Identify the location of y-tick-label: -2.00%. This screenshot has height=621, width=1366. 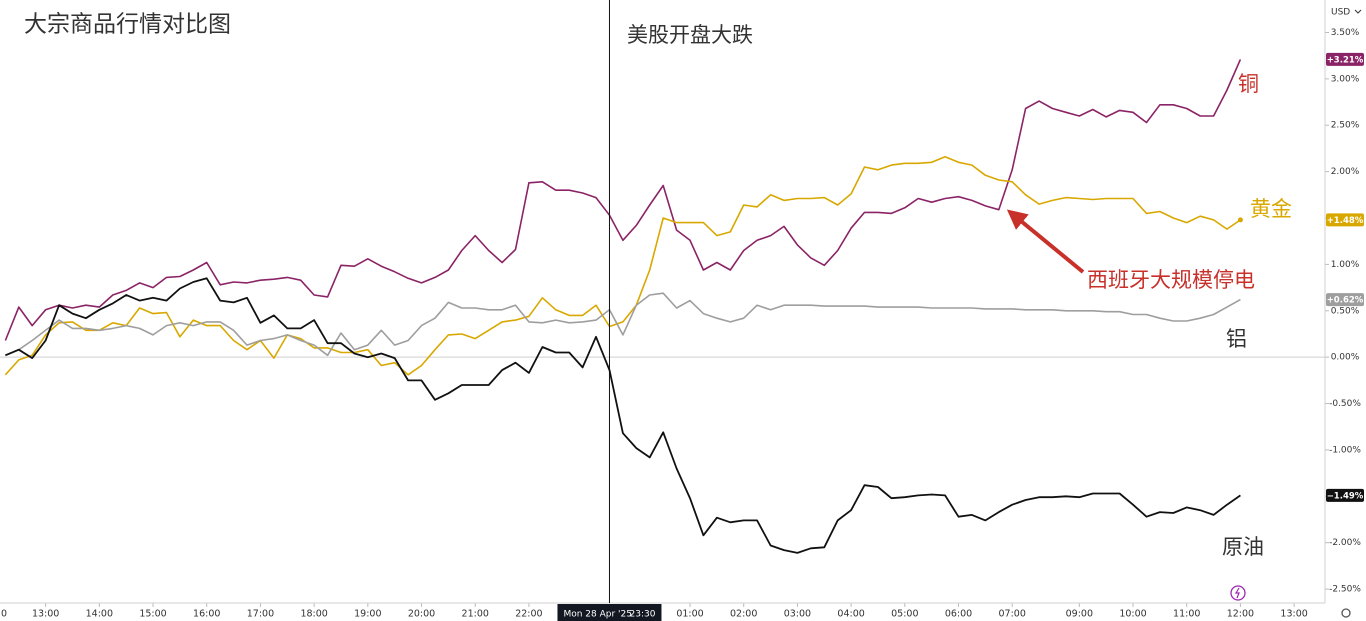
(1345, 543).